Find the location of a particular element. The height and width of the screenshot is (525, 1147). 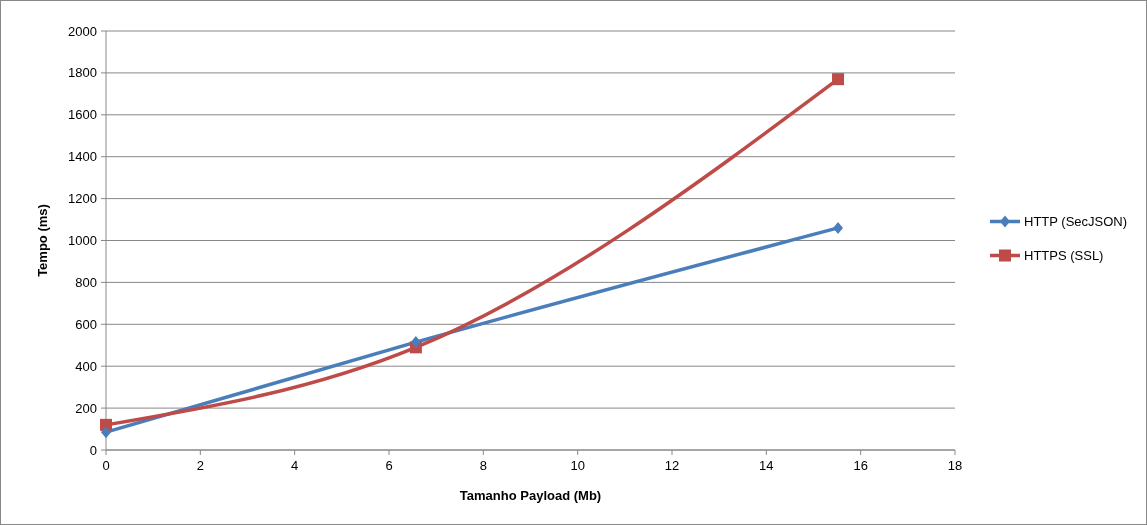

x-tick-label: 4 is located at coordinates (295, 465).